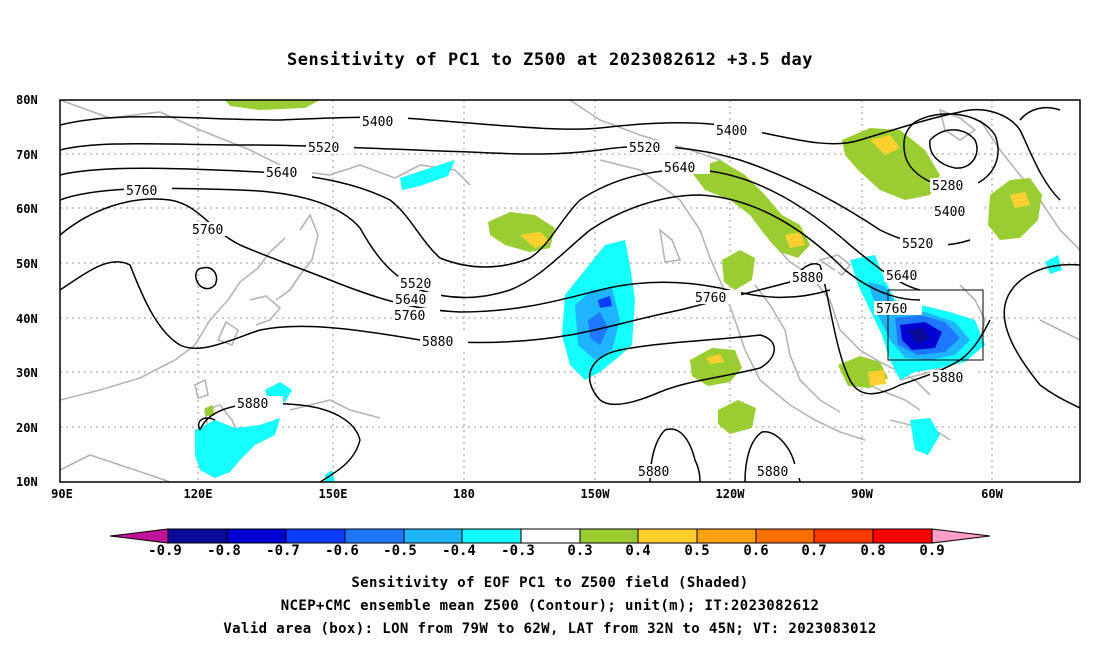 Image resolution: width=1100 pixels, height=650 pixels. Describe the element at coordinates (992, 494) in the screenshot. I see `lon-label-60w: 60W` at that location.